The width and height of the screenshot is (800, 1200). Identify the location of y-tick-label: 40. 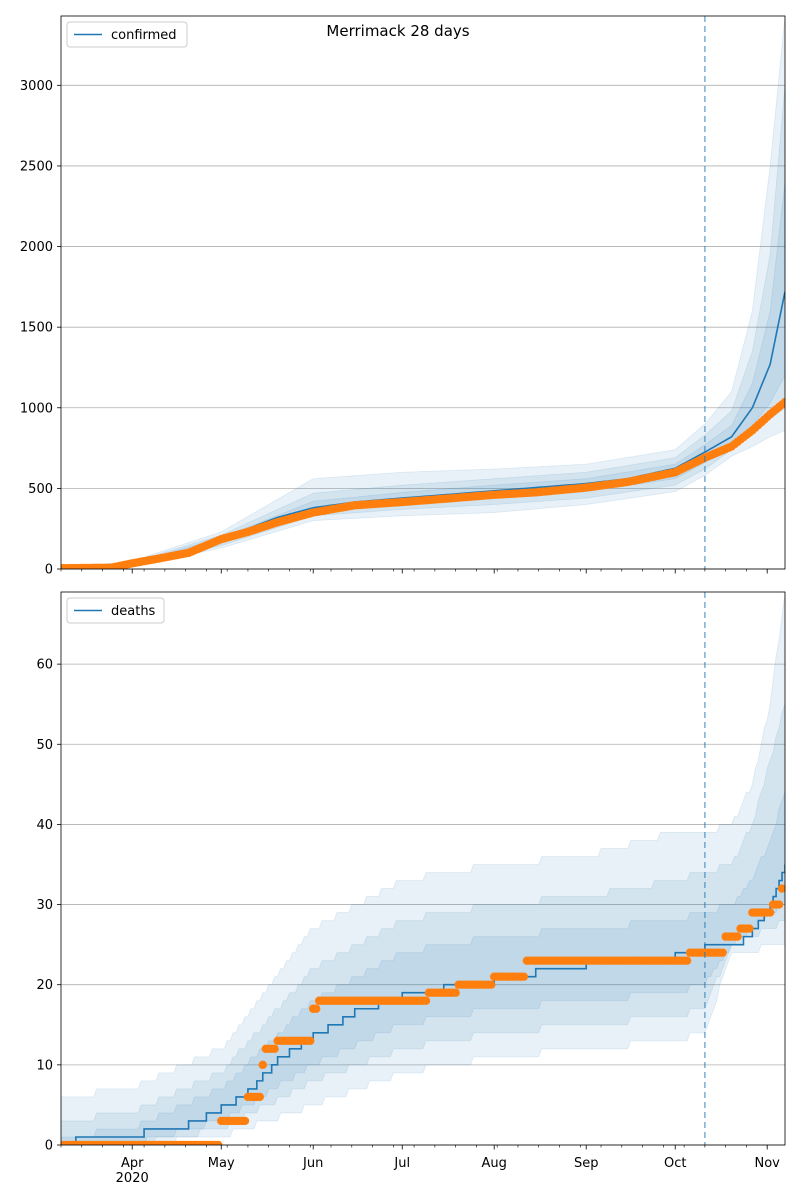
(44, 825).